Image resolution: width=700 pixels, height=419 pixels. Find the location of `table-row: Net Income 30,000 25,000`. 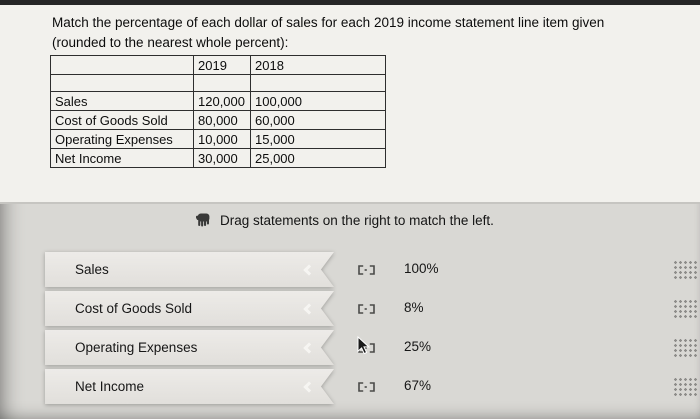

table-row: Net Income 30,000 25,000 is located at coordinates (218, 158).